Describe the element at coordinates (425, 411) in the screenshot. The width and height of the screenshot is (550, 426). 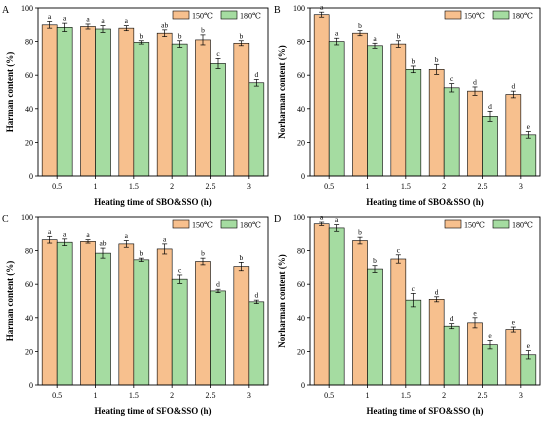
I see `x-axis-title: Heating time of SFO&SSO (h)` at that location.